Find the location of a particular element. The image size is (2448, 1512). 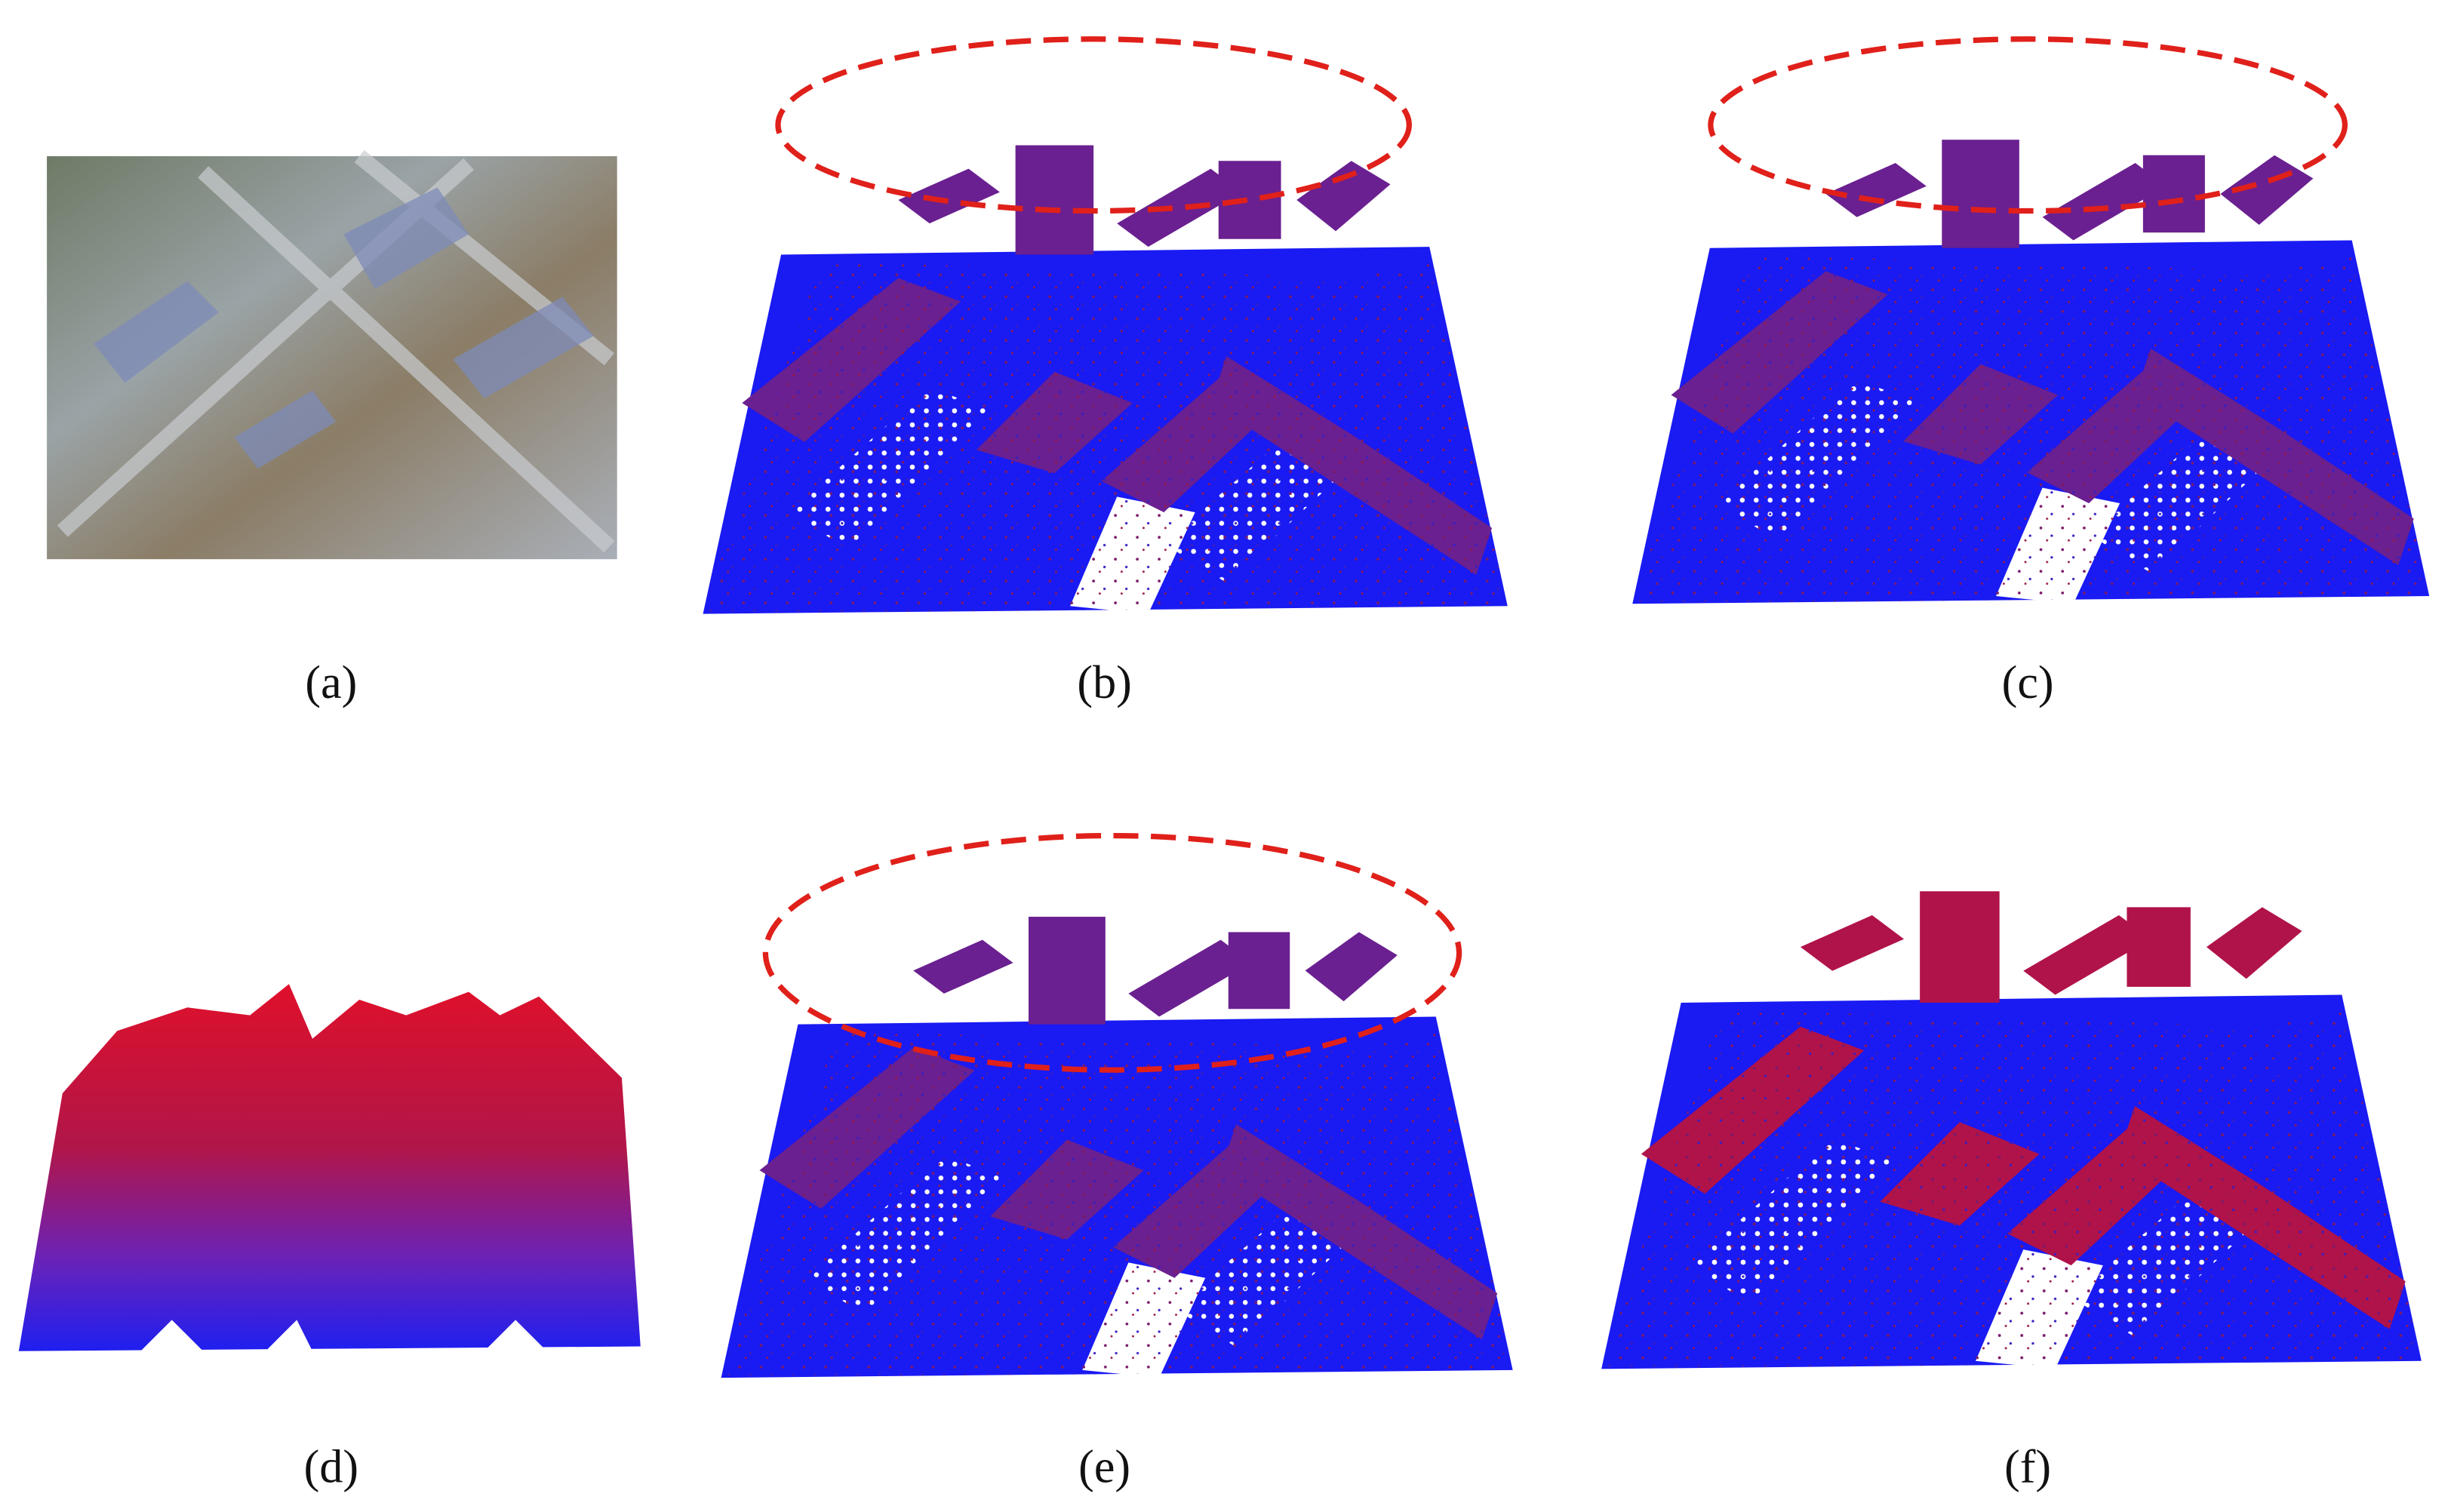

panel-label: (d) is located at coordinates (331, 1466).